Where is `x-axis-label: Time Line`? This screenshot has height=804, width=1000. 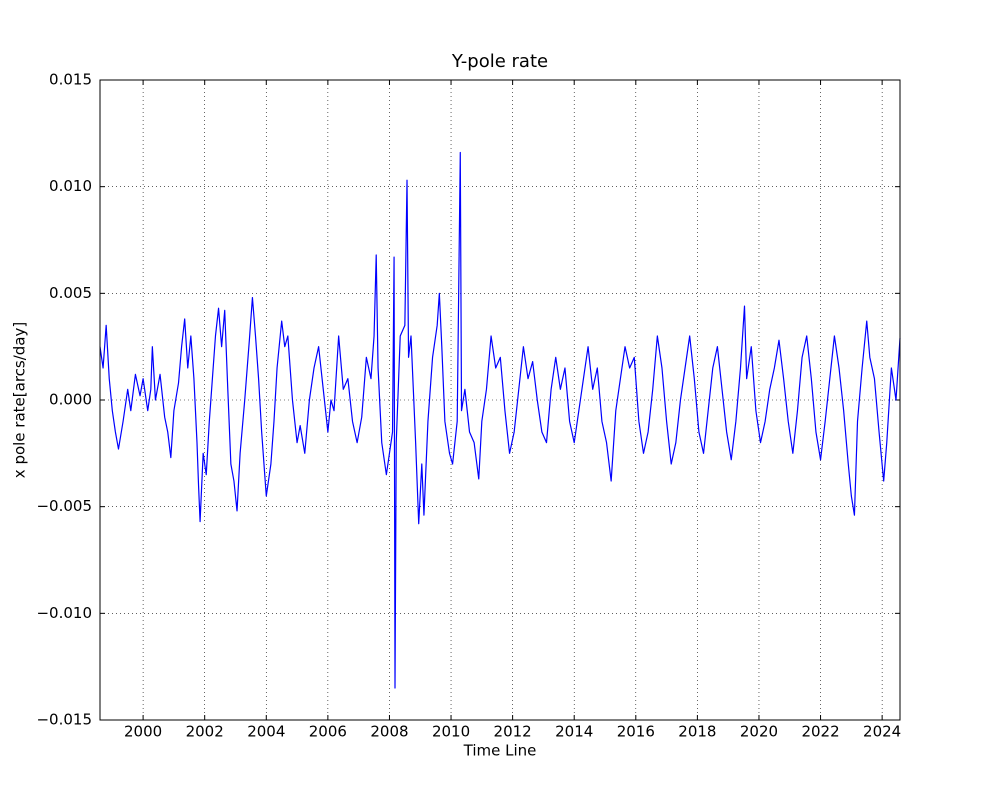 x-axis-label: Time Line is located at coordinates (500, 751).